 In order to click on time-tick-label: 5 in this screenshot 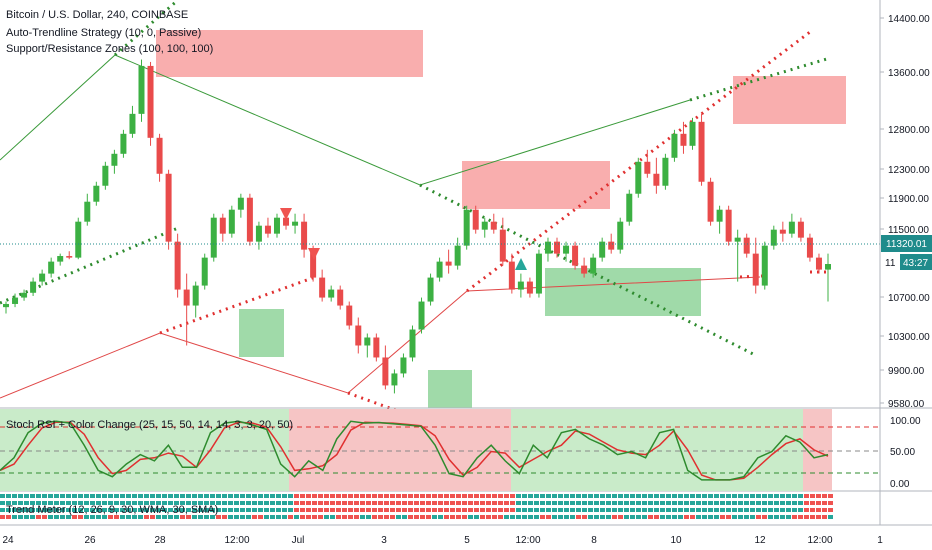, I will do `click(467, 540)`.